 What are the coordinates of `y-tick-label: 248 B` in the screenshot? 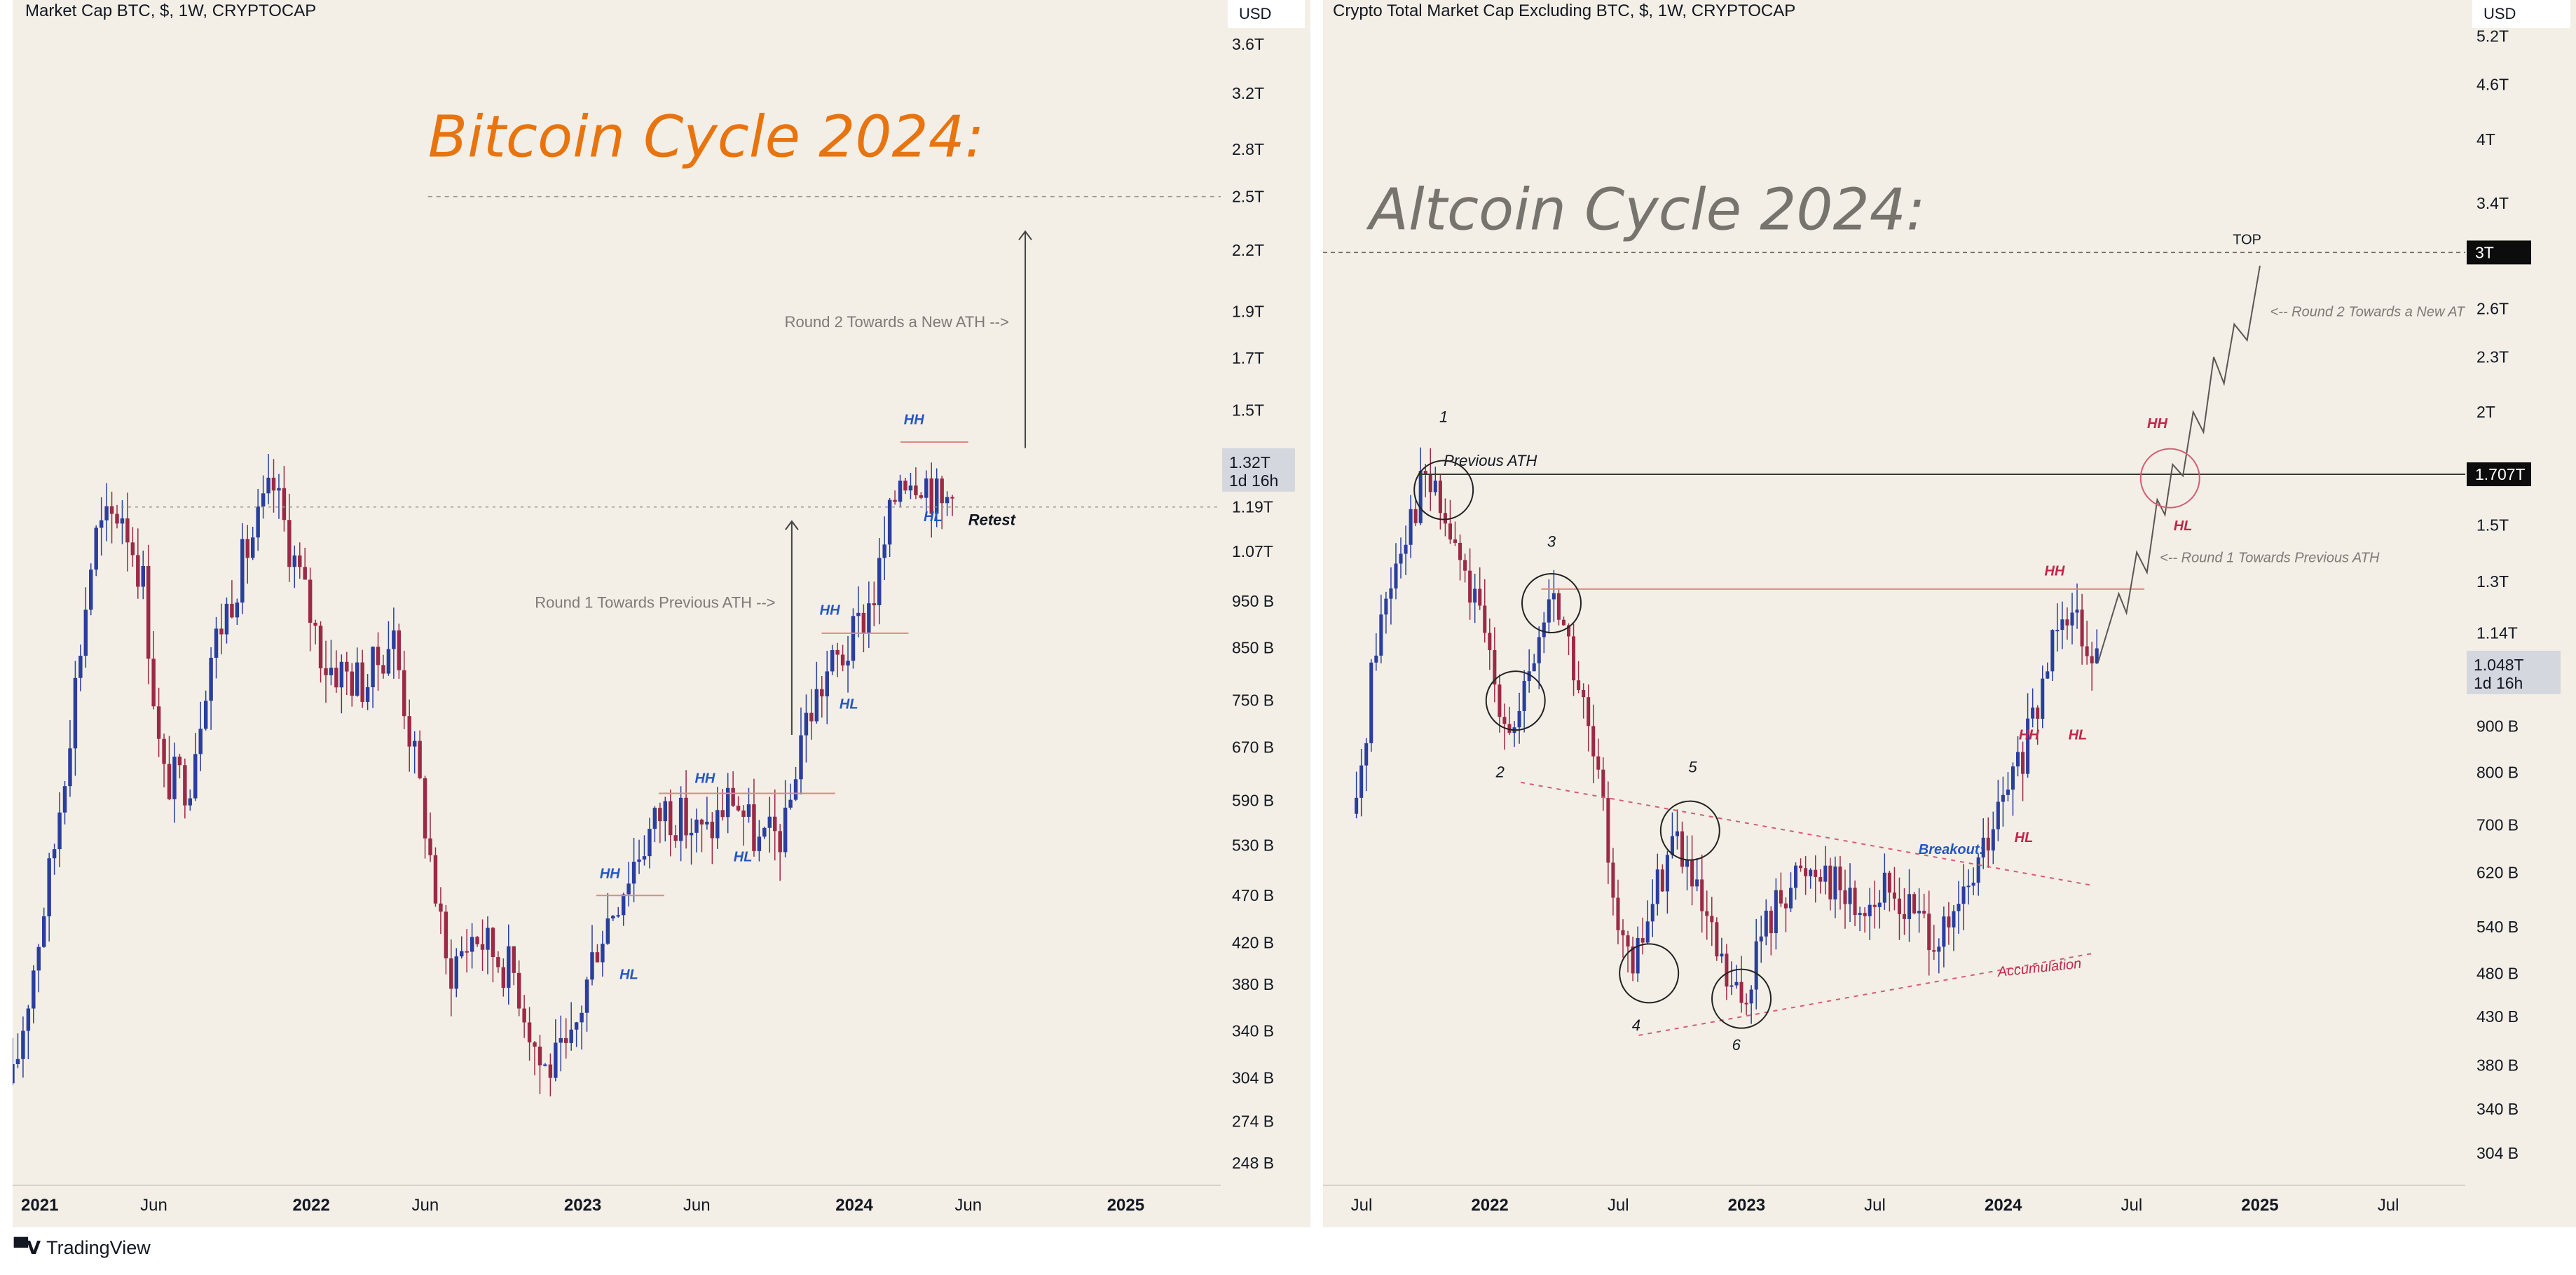 It's located at (1253, 1163).